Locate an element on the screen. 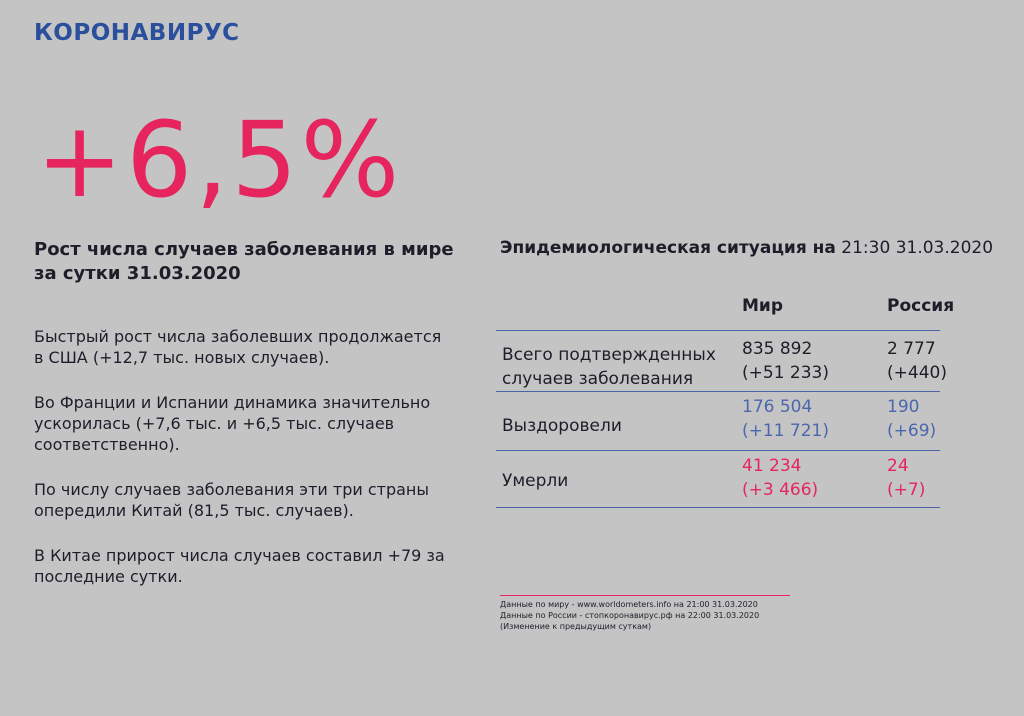  cell-deaths-world: 41 234 (+3 466) is located at coordinates (780, 478).